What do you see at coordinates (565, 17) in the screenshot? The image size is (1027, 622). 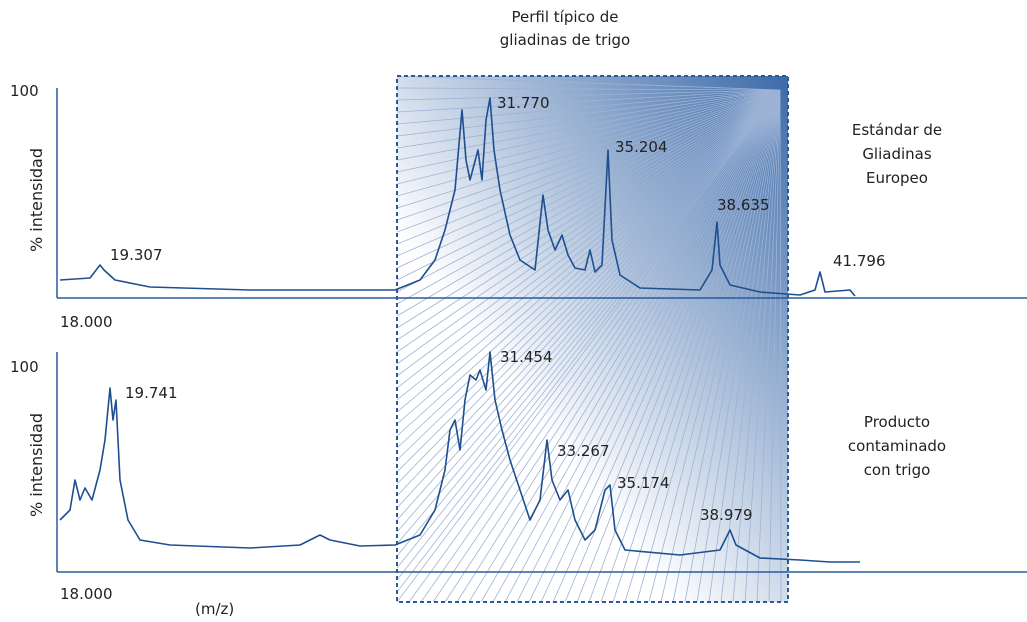 I see `title-line: Perfil típico de` at bounding box center [565, 17].